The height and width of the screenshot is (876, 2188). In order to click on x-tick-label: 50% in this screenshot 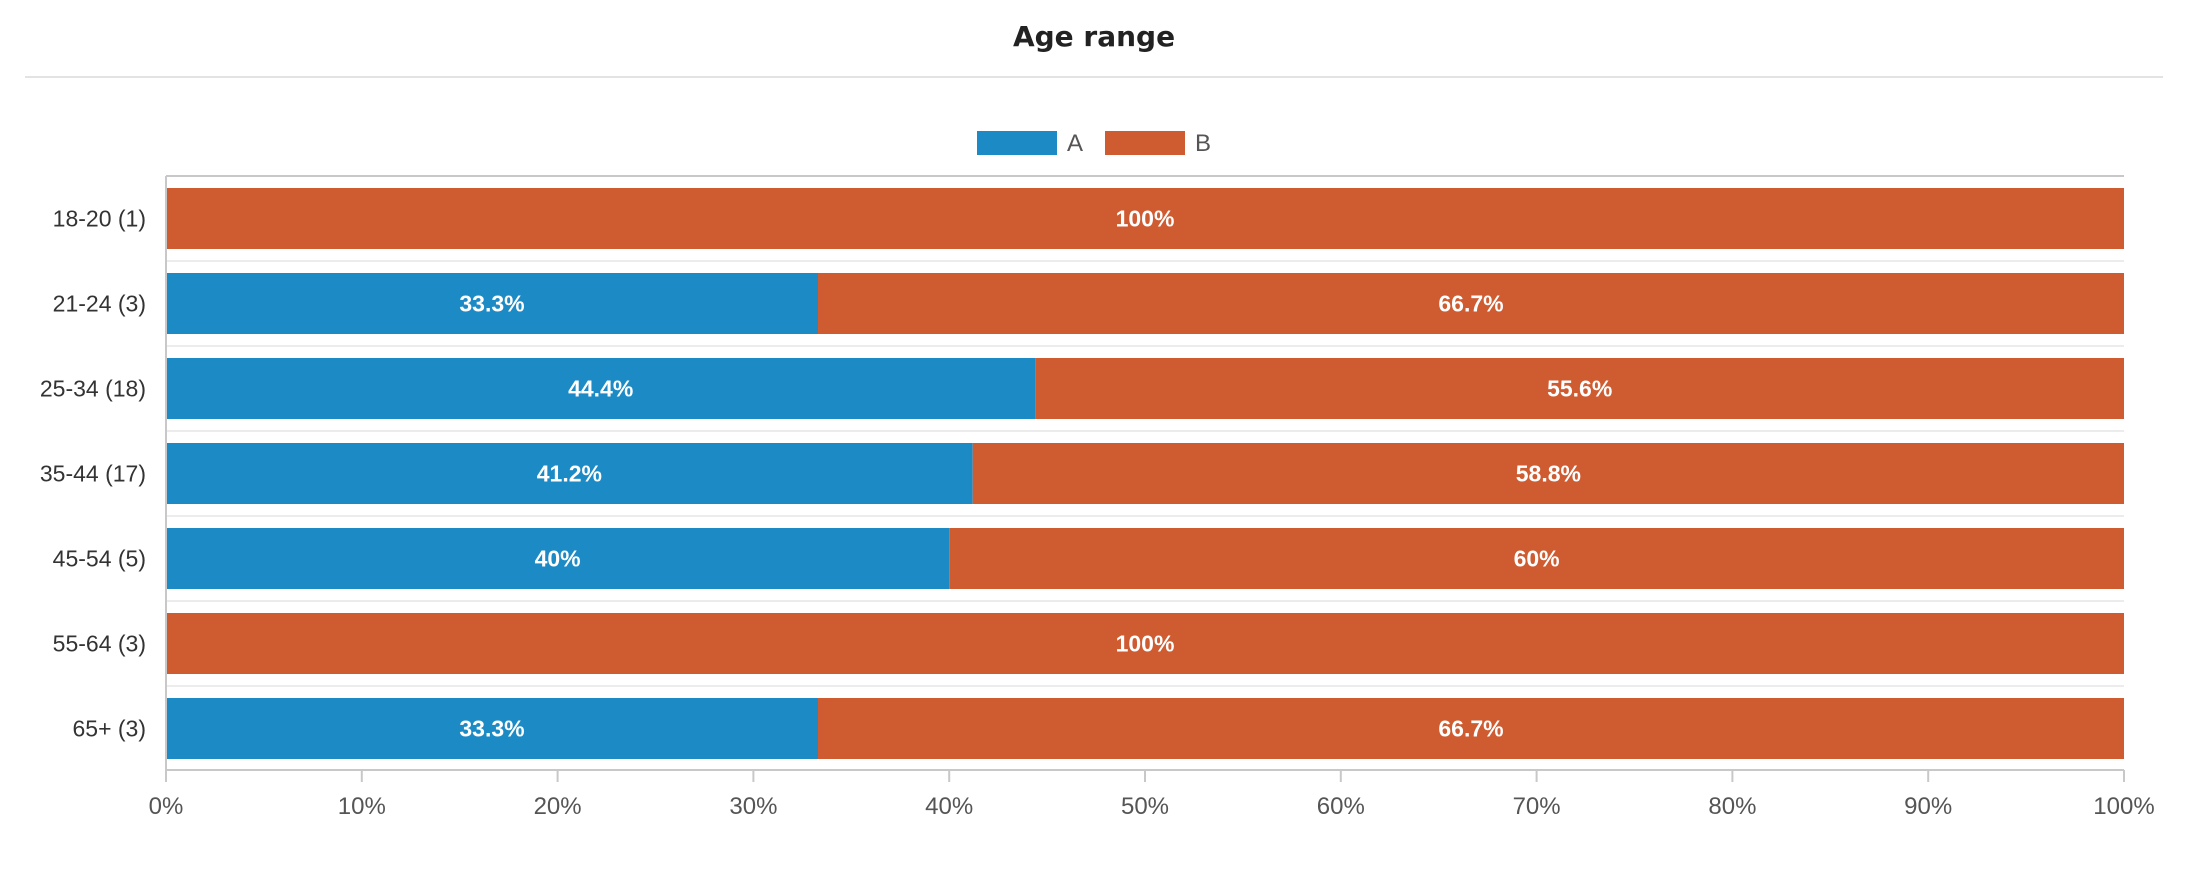, I will do `click(1145, 806)`.